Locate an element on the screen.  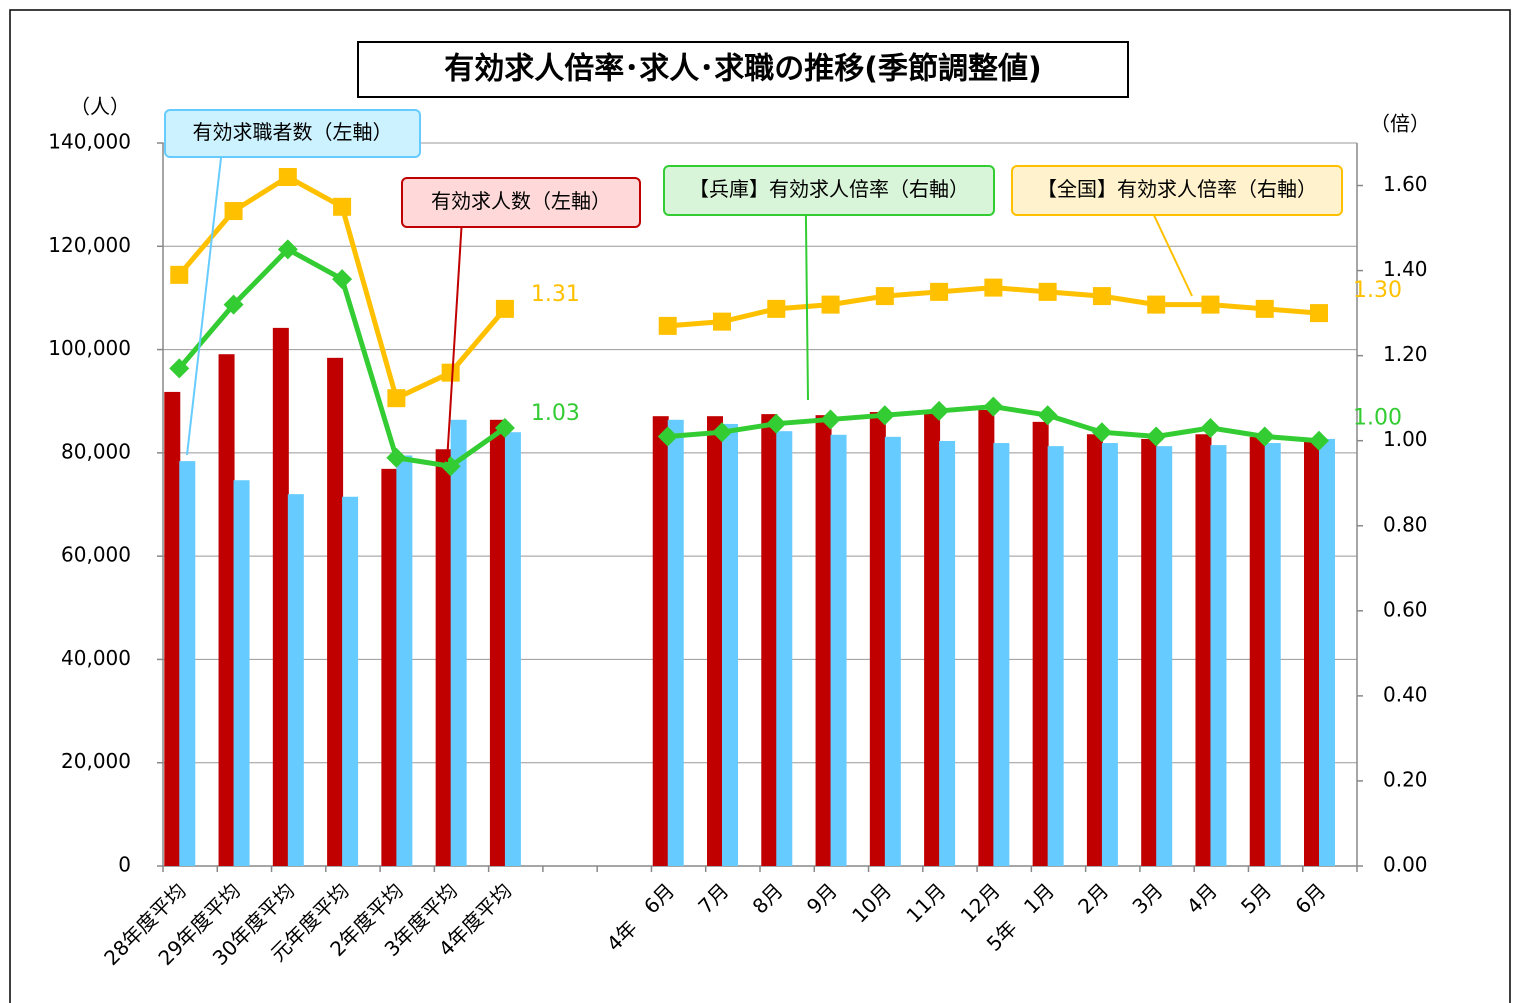
title-box is located at coordinates (743, 69).